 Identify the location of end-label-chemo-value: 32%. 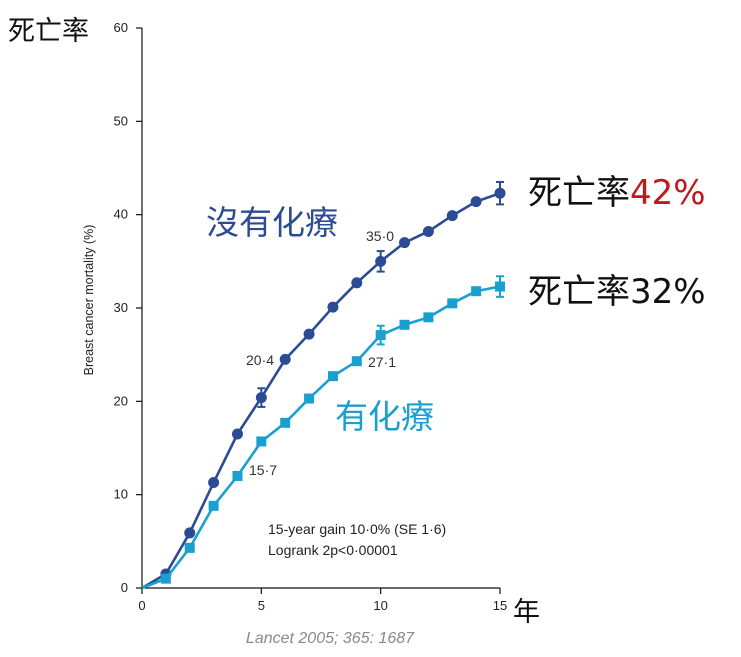
(668, 292).